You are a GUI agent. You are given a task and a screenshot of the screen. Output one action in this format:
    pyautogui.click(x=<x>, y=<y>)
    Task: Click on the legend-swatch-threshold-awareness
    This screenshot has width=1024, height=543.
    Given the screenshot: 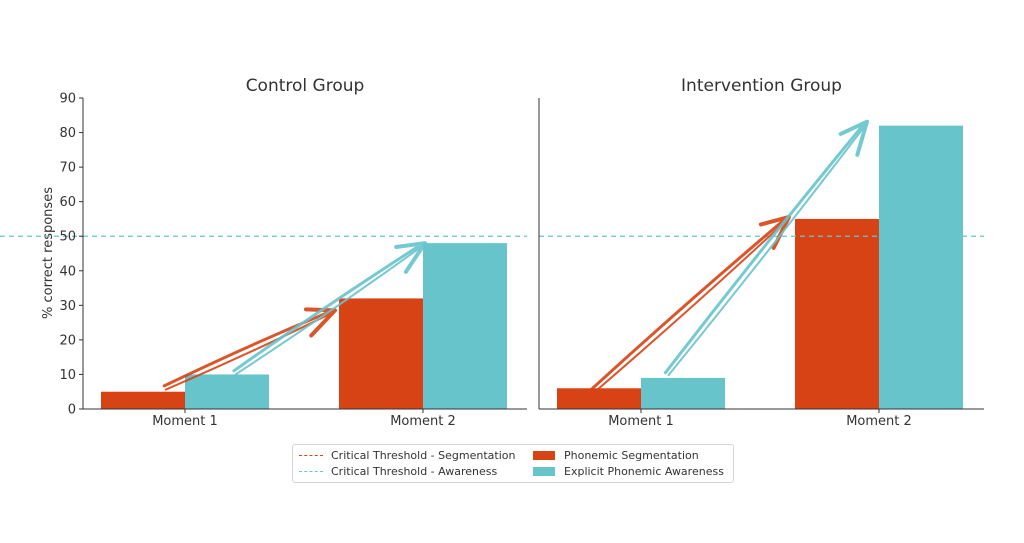 What is the action you would take?
    pyautogui.click(x=311, y=471)
    